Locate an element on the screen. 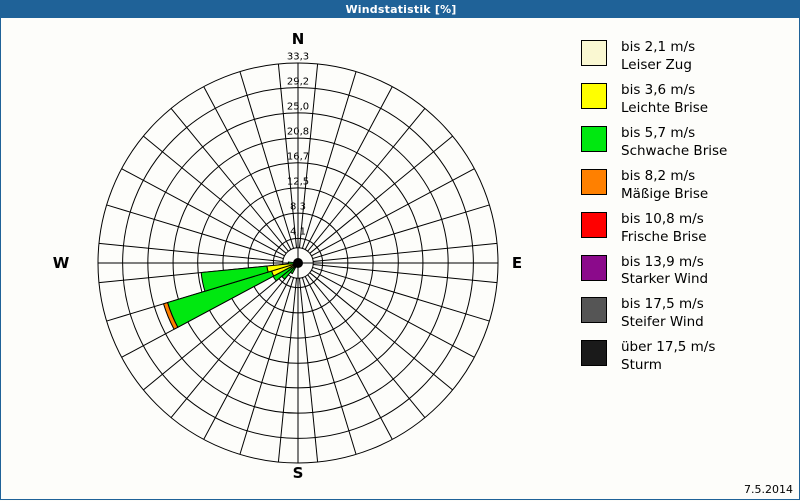 Image resolution: width=800 pixels, height=501 pixels. legend-range: bis 3,6 m/s is located at coordinates (658, 89).